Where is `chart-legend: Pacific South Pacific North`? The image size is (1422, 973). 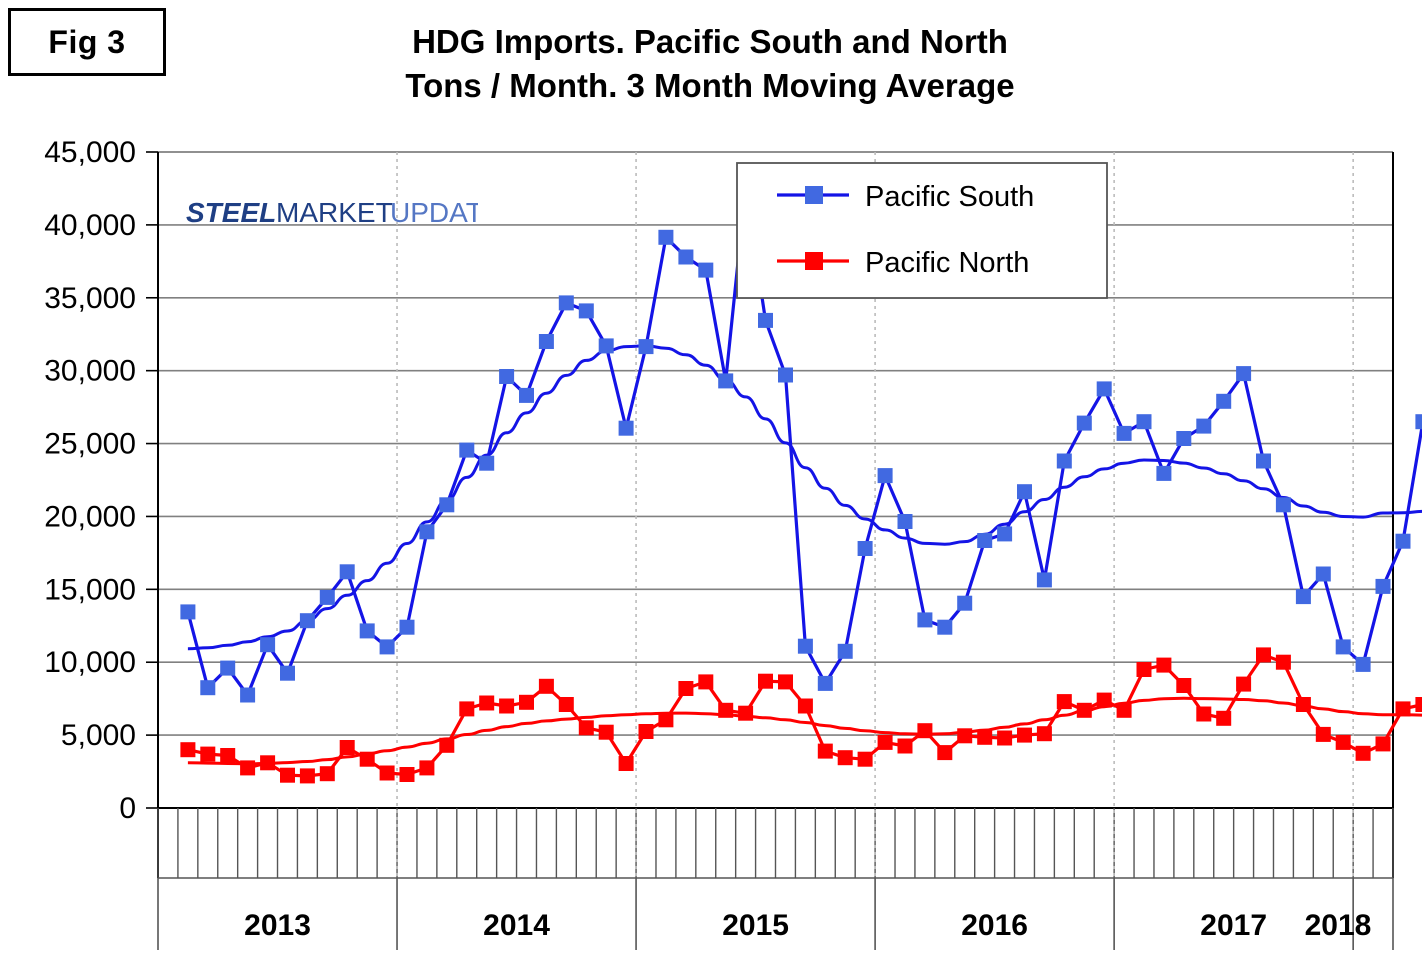 chart-legend: Pacific South Pacific North is located at coordinates (922, 230).